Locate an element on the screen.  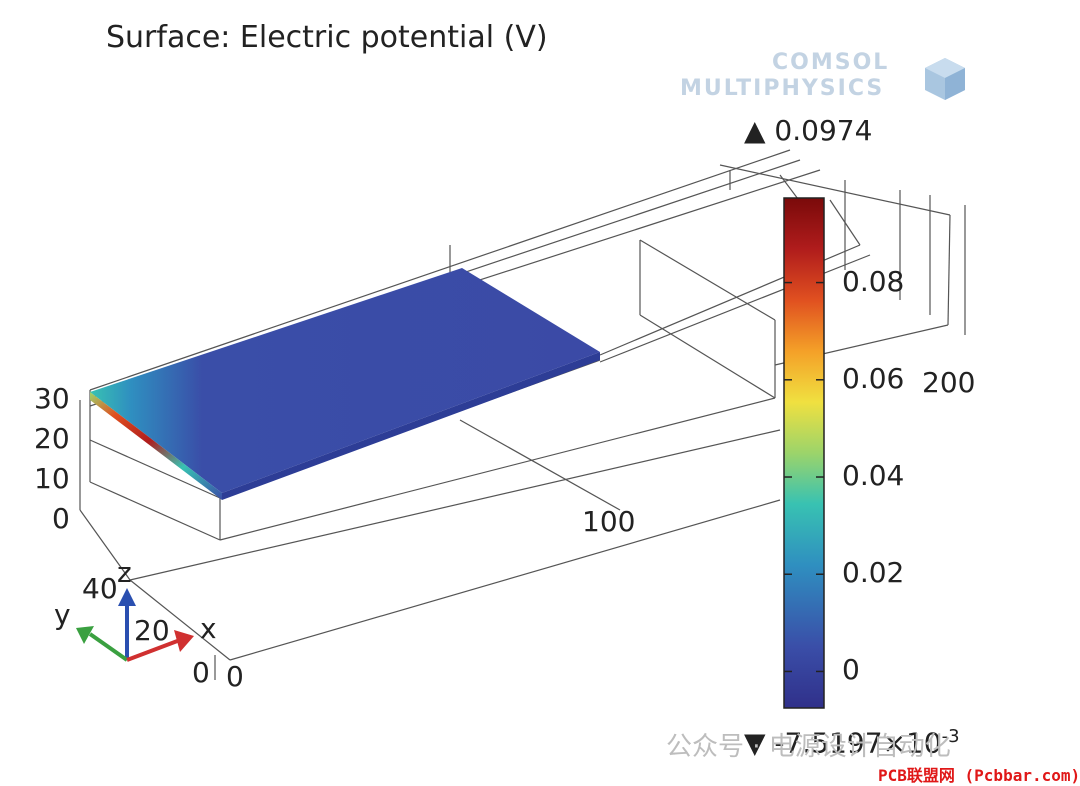
triad-y-label: y is located at coordinates (62, 614).